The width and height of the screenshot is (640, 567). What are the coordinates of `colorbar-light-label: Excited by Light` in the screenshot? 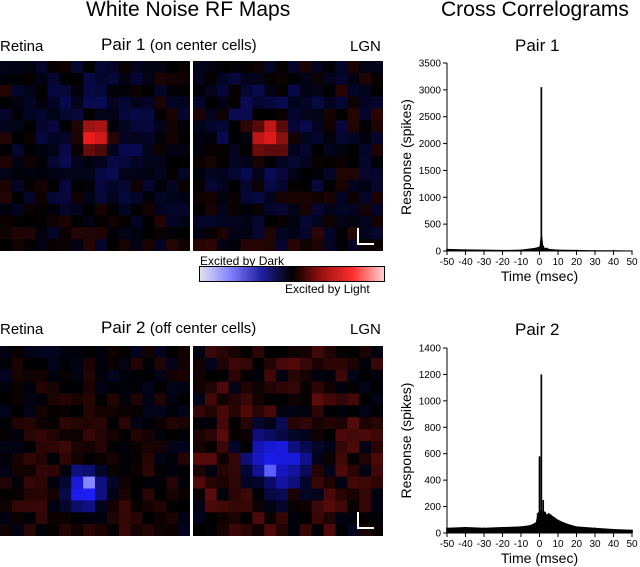 It's located at (327, 289).